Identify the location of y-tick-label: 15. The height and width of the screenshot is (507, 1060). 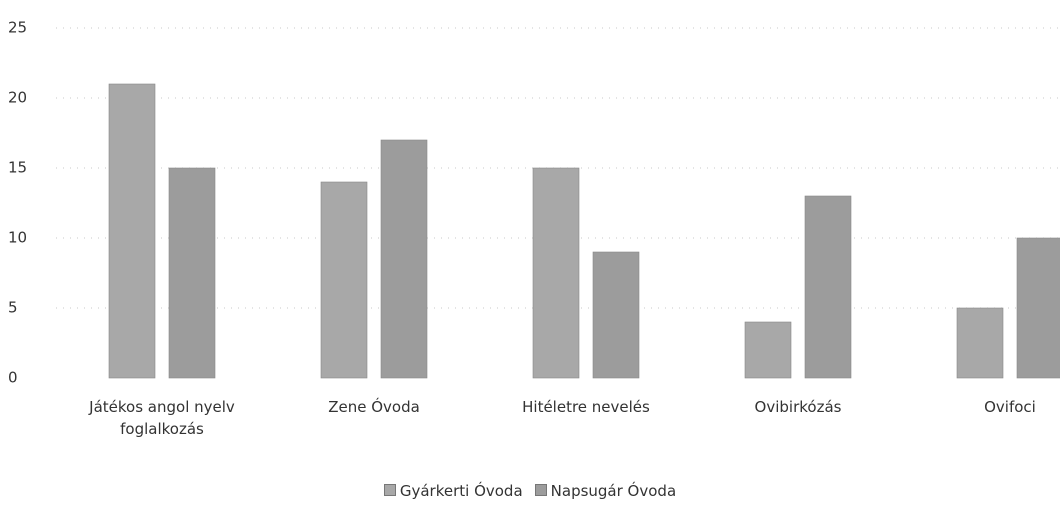
(17, 168).